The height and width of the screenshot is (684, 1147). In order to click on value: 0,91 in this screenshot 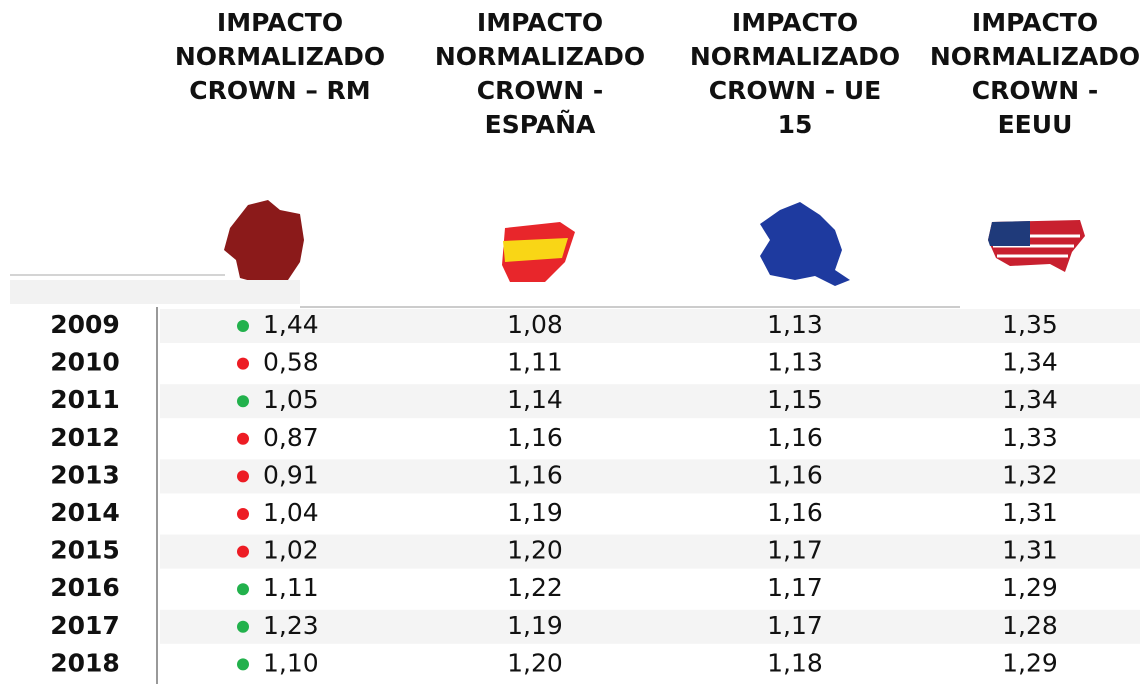, I will do `click(291, 474)`.